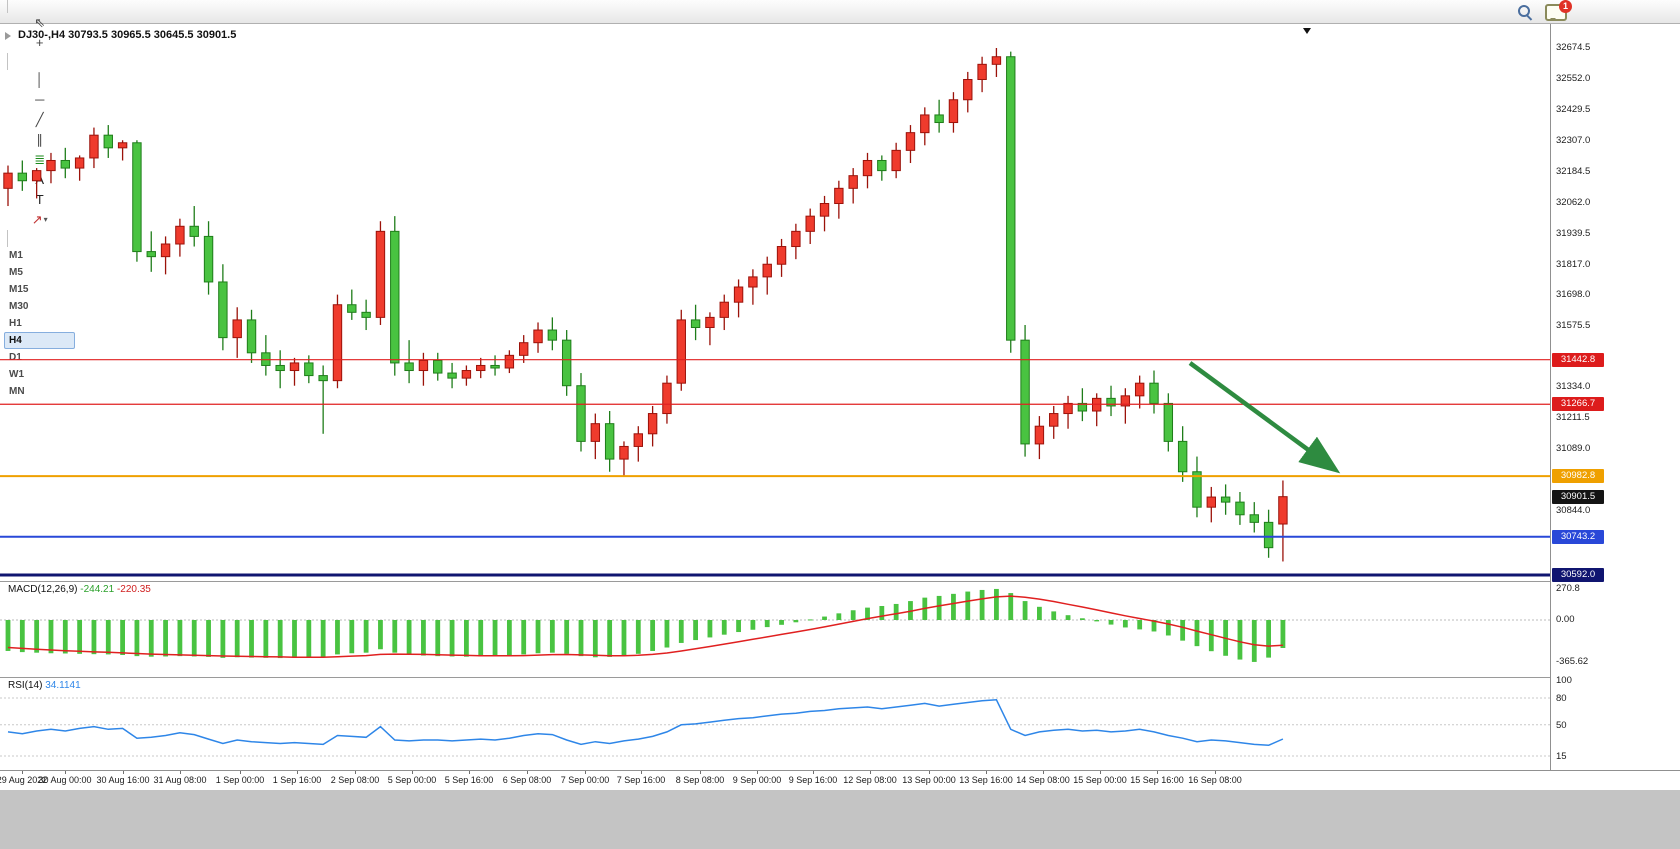  Describe the element at coordinates (16, 272) in the screenshot. I see `timeframe-m5: M5` at that location.